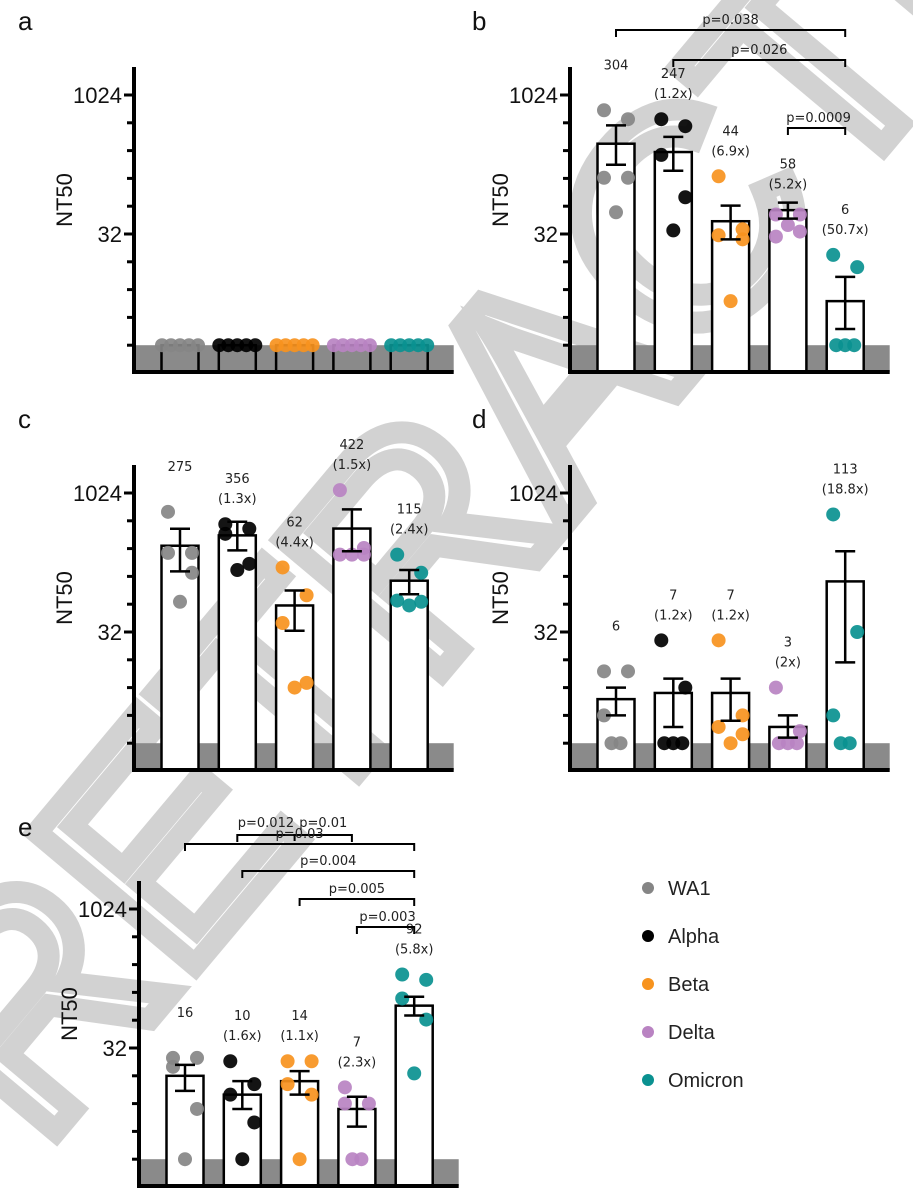  Describe the element at coordinates (352, 465) in the screenshot. I see `fold-change-label: (1.5x)` at that location.